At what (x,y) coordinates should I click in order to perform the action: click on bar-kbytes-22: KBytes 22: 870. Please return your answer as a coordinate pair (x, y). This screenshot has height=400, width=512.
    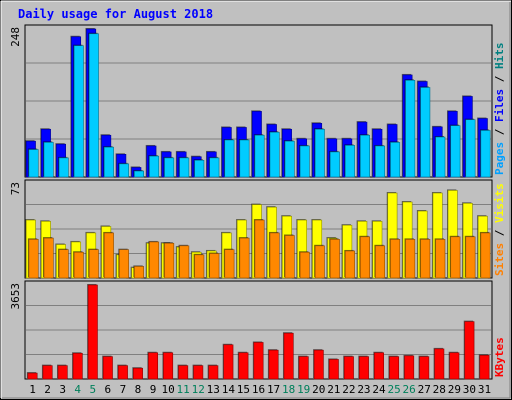
    Looking at the image, I should click on (348, 368).